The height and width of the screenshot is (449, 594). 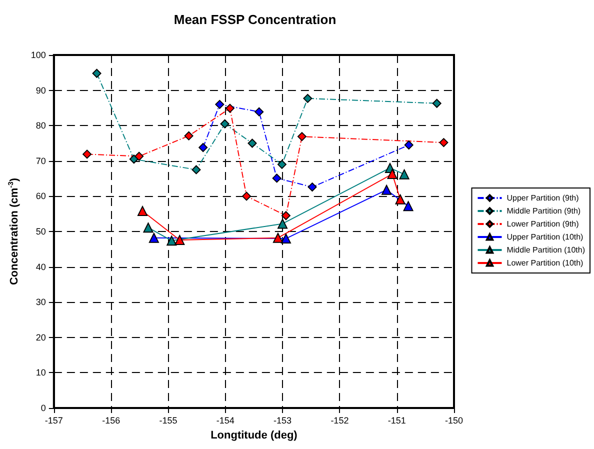 What do you see at coordinates (397, 421) in the screenshot?
I see `x-tick-label: -151` at bounding box center [397, 421].